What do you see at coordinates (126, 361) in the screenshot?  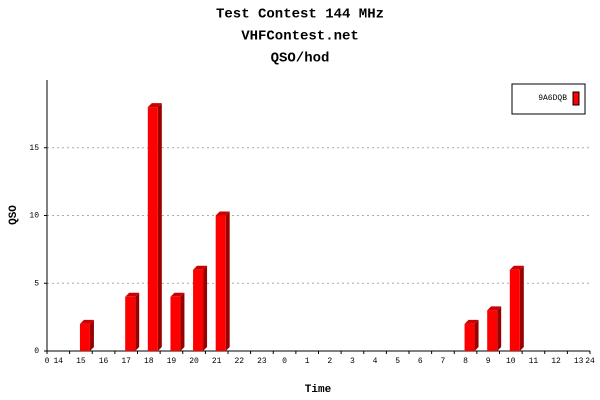 I see `x-tick-label: 17` at bounding box center [126, 361].